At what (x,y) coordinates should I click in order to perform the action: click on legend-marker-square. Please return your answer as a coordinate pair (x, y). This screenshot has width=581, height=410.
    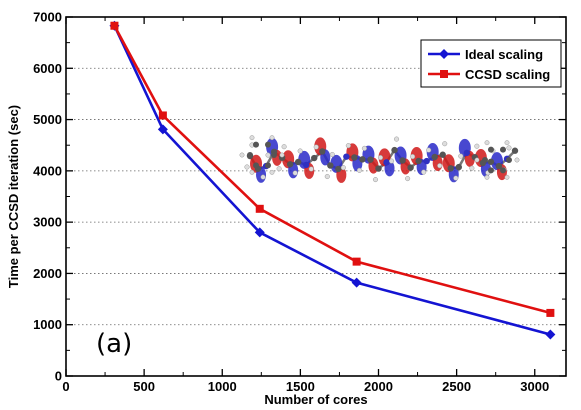
    Looking at the image, I should click on (444, 74).